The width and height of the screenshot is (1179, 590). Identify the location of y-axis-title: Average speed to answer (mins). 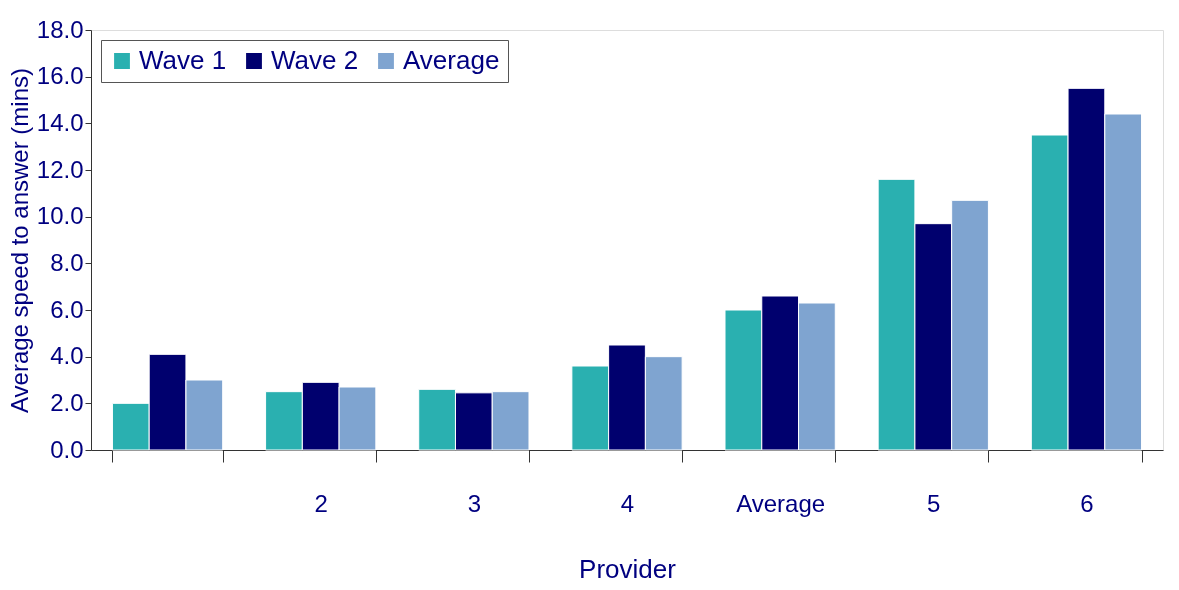
(19, 240).